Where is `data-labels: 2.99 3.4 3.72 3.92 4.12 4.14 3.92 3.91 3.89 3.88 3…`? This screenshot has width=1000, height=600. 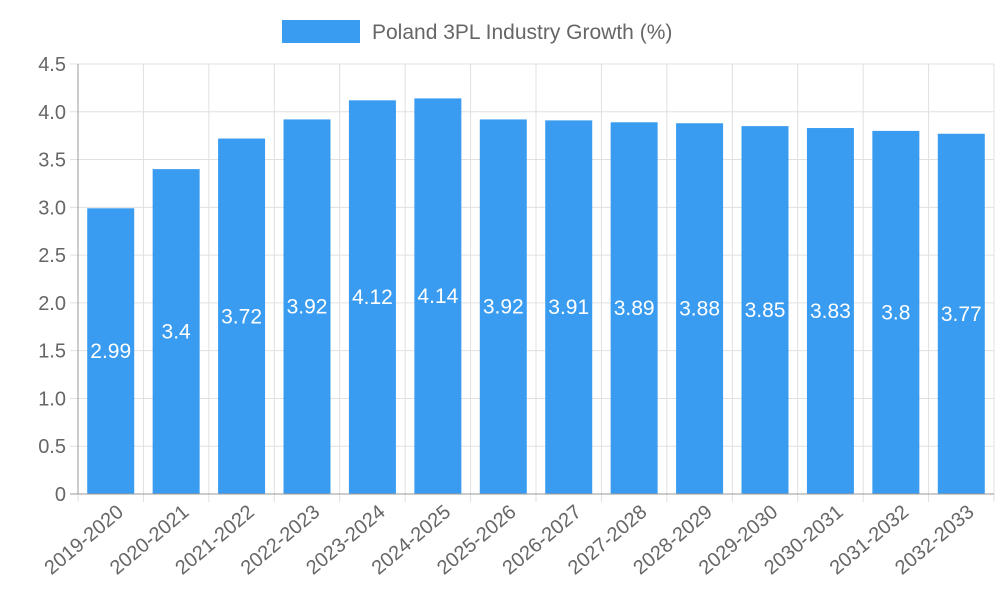 data-labels: 2.99 3.4 3.72 3.92 4.12 4.14 3.92 3.91 3.89 3.88 3… is located at coordinates (535, 324).